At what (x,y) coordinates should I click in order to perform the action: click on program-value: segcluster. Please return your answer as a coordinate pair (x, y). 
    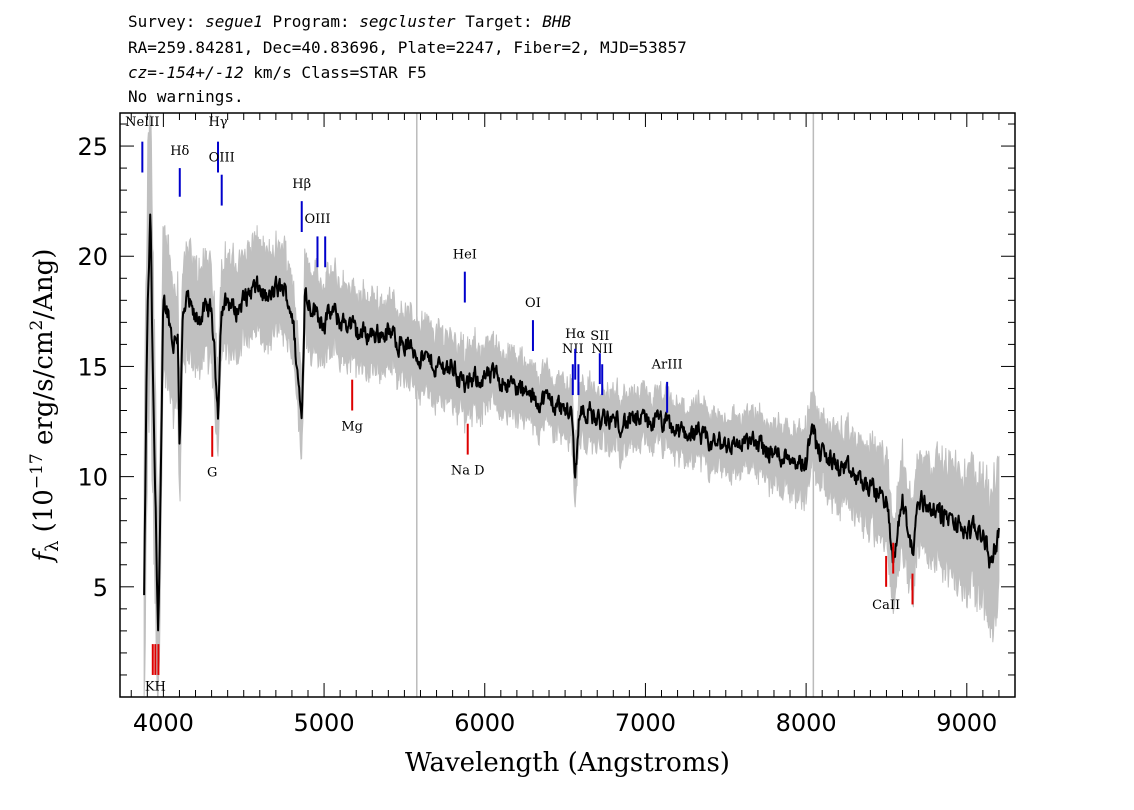
    Looking at the image, I should click on (407, 21).